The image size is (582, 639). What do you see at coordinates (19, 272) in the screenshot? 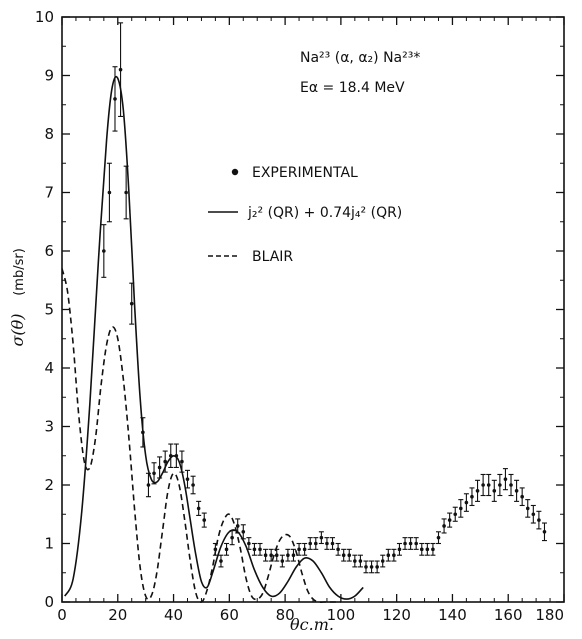
I see `y-axis-unit: (mb/sr)` at bounding box center [19, 272].